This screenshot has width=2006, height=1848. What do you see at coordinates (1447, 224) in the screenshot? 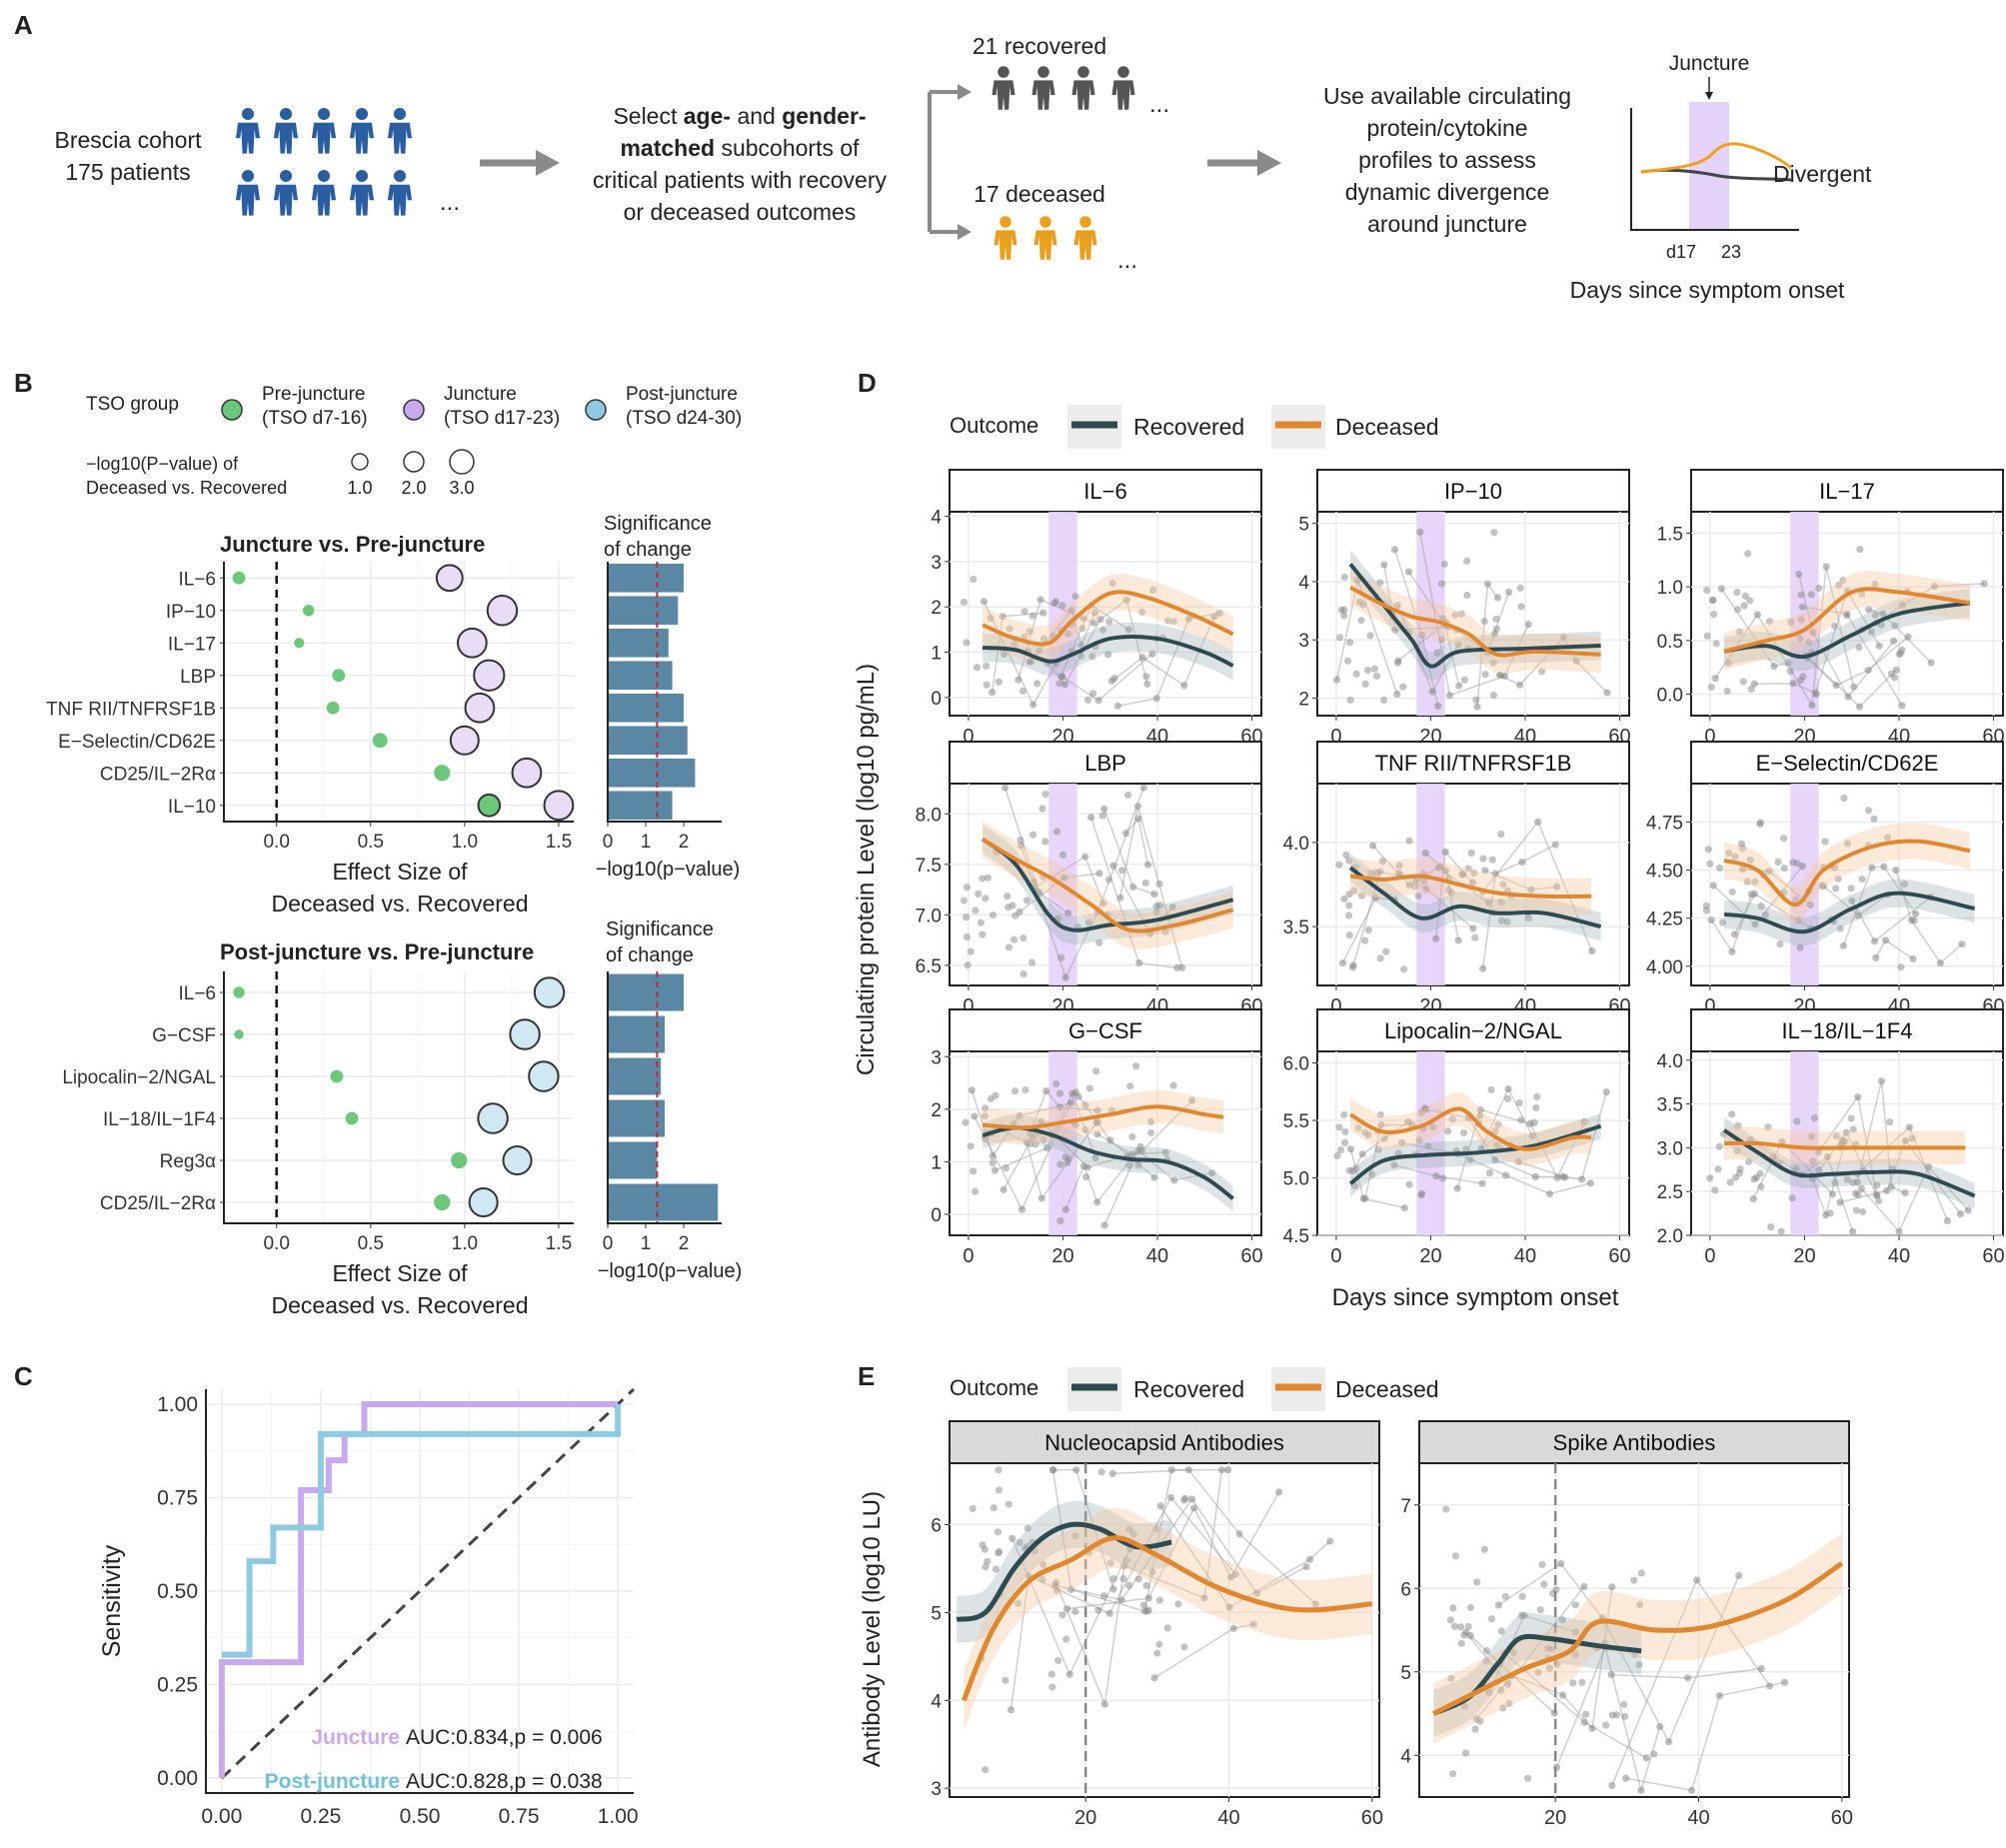
I see `use-text-line: around juncture` at bounding box center [1447, 224].